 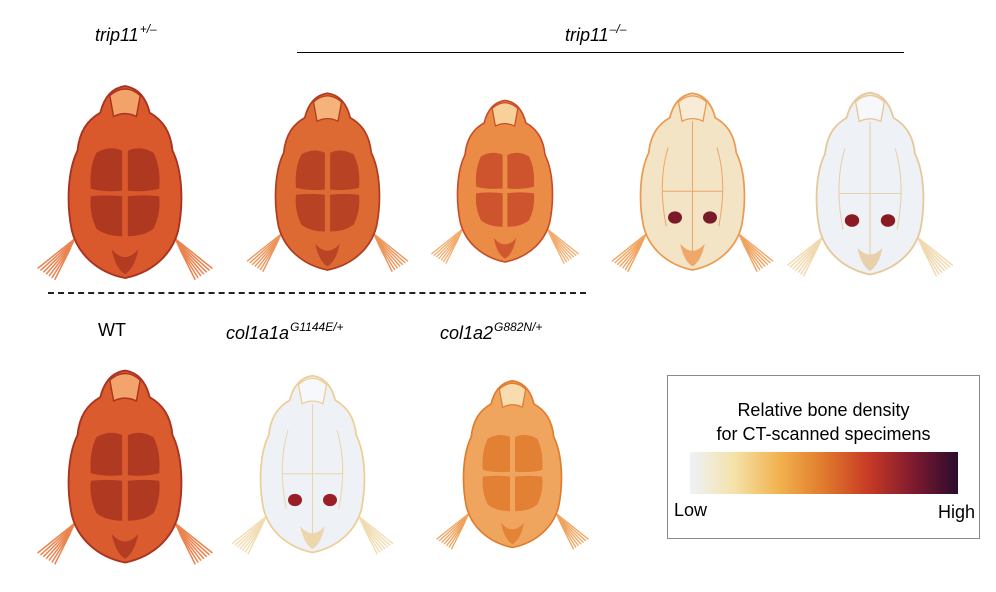 I want to click on col1a2-label: col1a2G882N/+, so click(x=491, y=332).